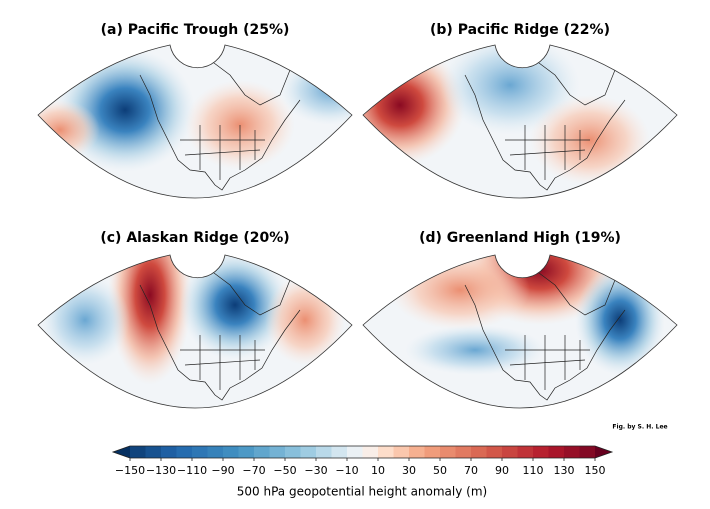 Image resolution: width=710 pixels, height=509 pixels. Describe the element at coordinates (195, 30) in the screenshot. I see `panel-title: (a) Pacific Trough (25%)` at that location.